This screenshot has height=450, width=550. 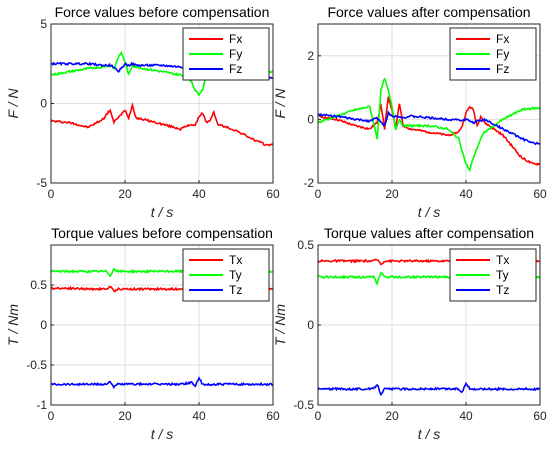 What do you see at coordinates (429, 233) in the screenshot?
I see `chart-title: Torque values after compensation` at bounding box center [429, 233].